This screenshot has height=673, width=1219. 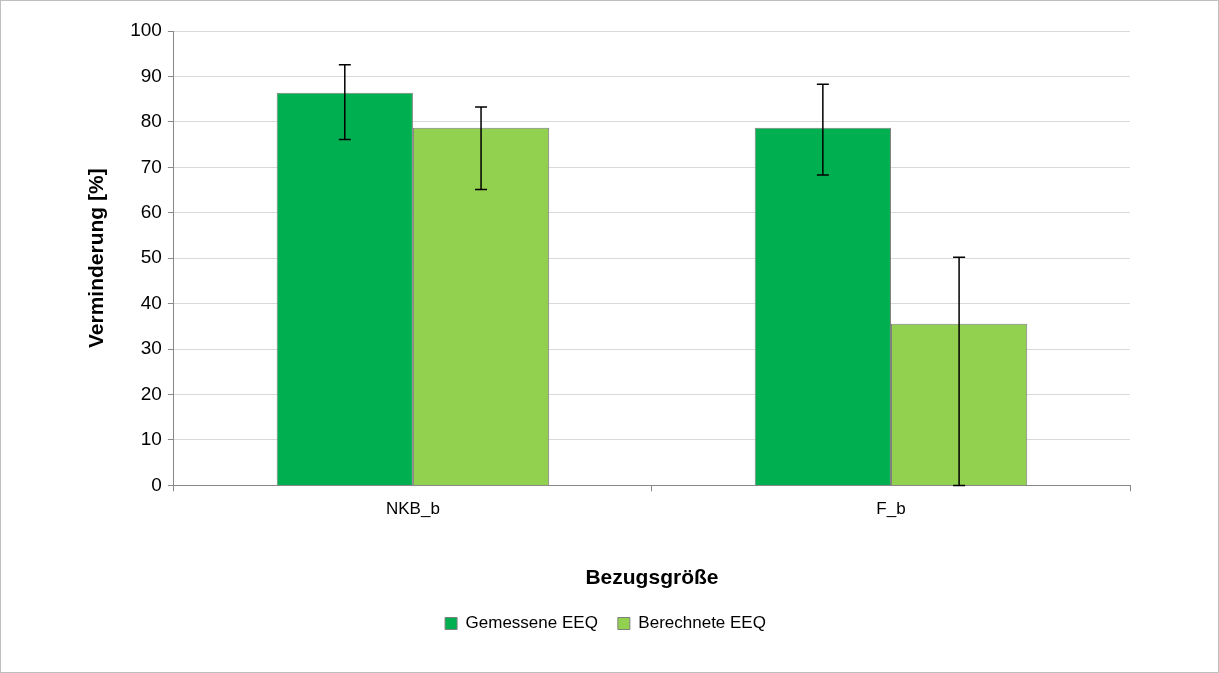 What do you see at coordinates (891, 509) in the screenshot?
I see `x-tick-label: F_b` at bounding box center [891, 509].